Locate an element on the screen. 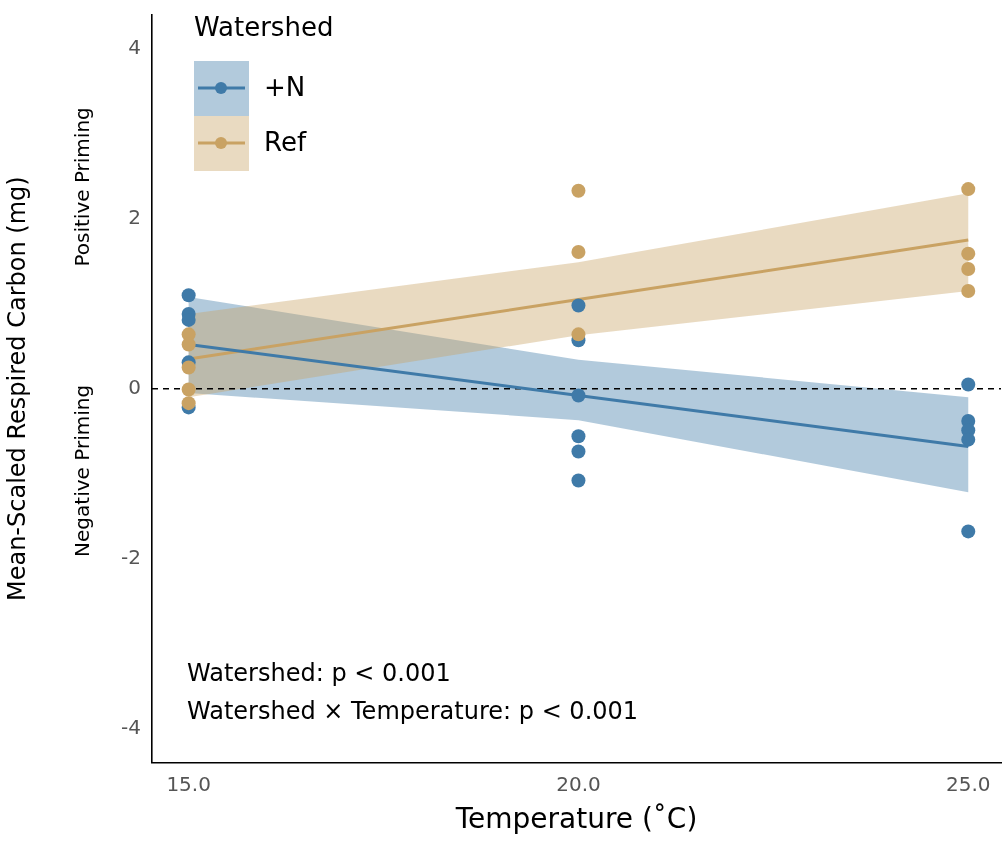 The height and width of the screenshot is (850, 1008). y-tick-label: -4 is located at coordinates (131, 726).